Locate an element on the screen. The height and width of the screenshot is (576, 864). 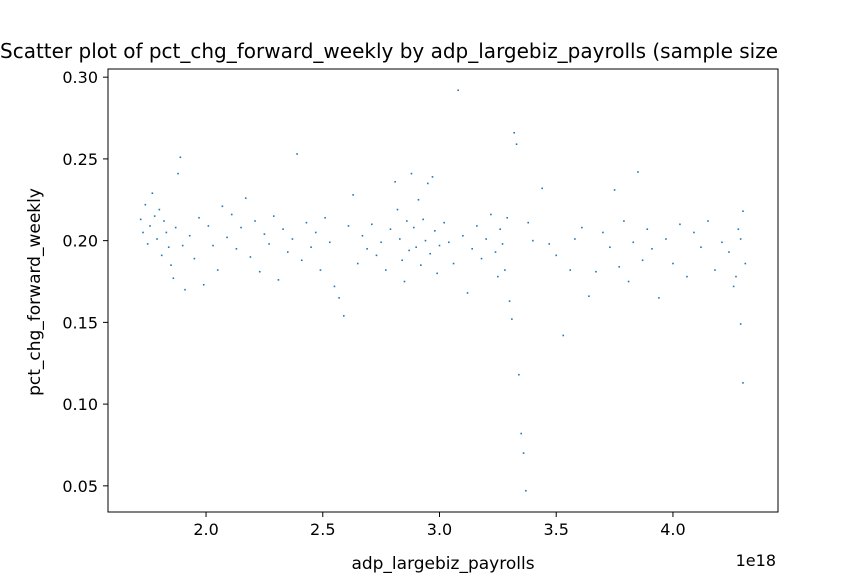
y-tick-label: 0.15 is located at coordinates (80, 322).